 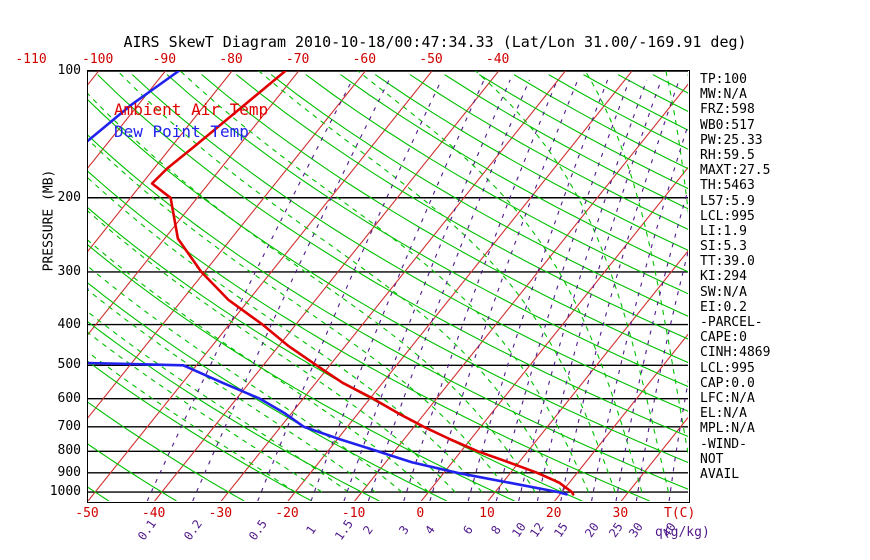 I want to click on moist-adiabat--12, so click(x=218, y=402).